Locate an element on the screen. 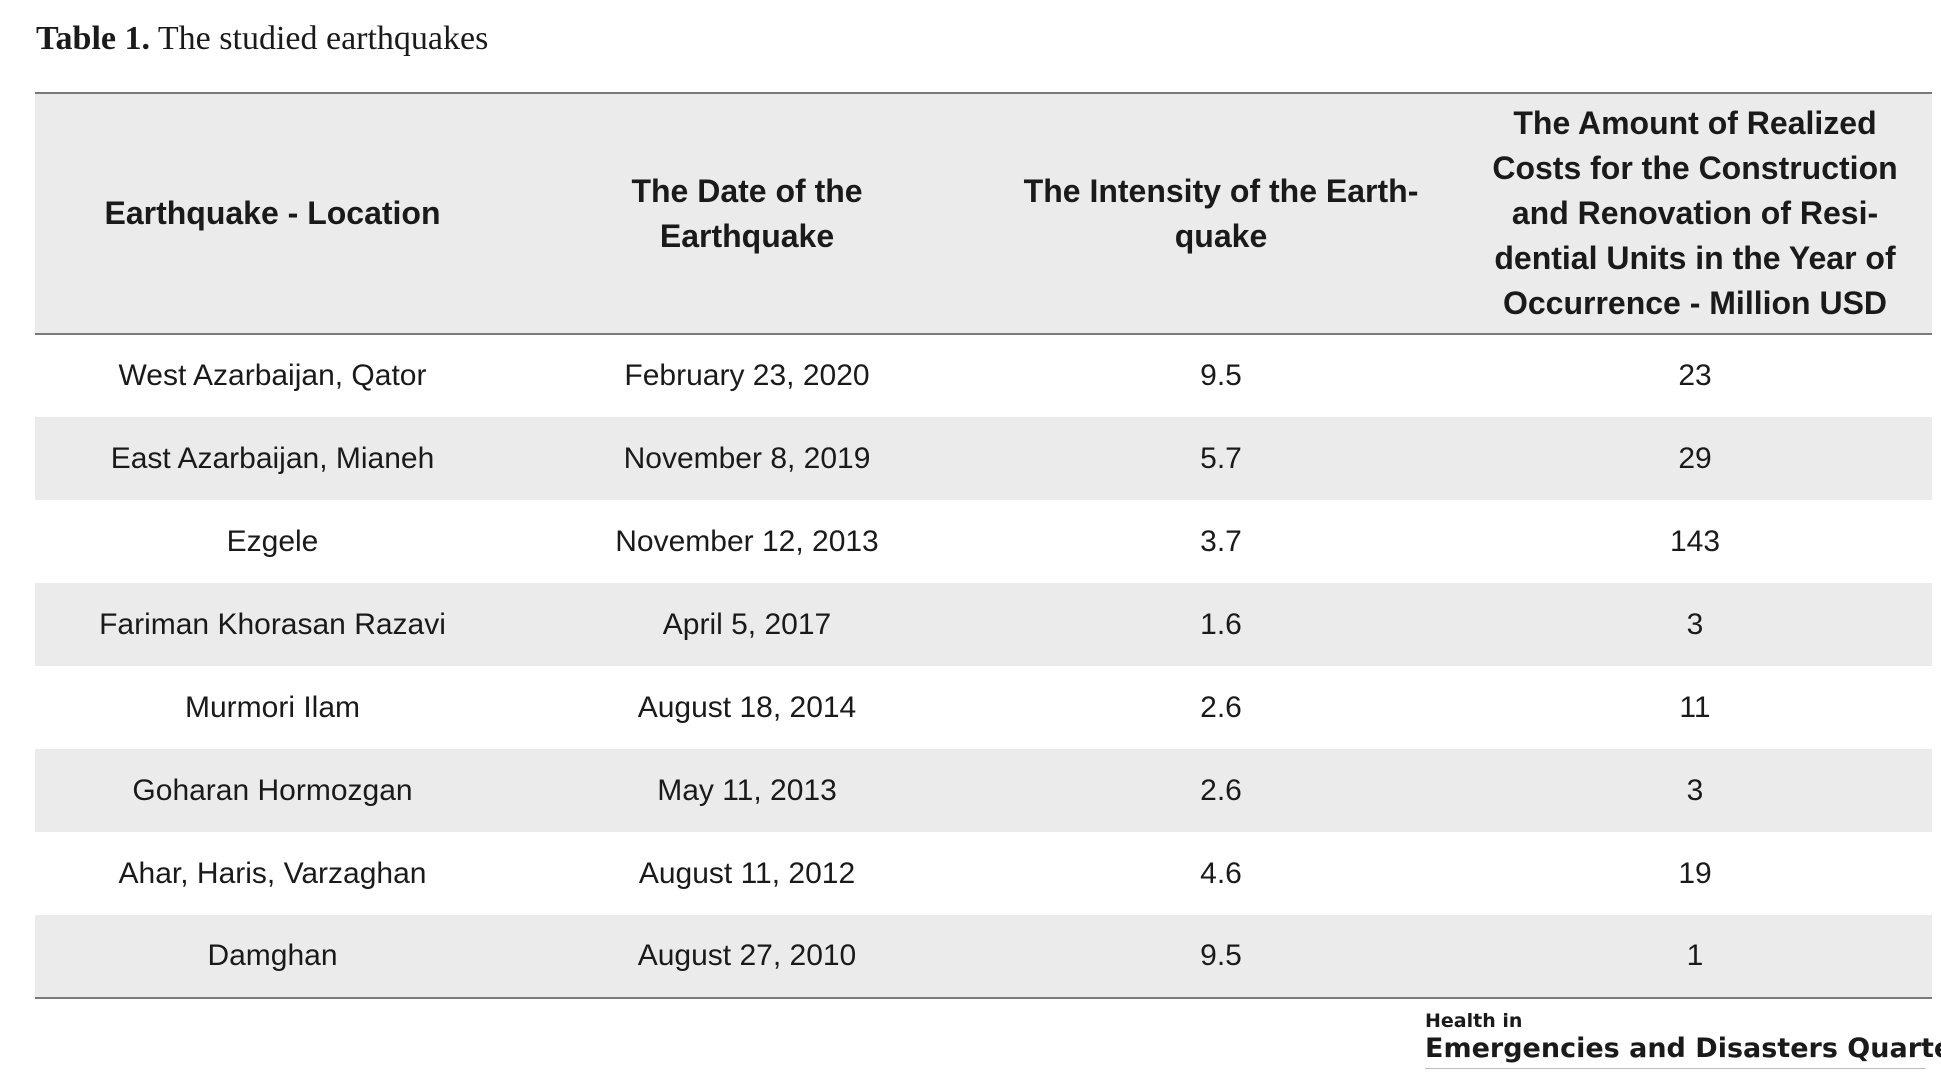 The width and height of the screenshot is (1941, 1084). column-header-date: The Date of the Earthquake is located at coordinates (747, 213).